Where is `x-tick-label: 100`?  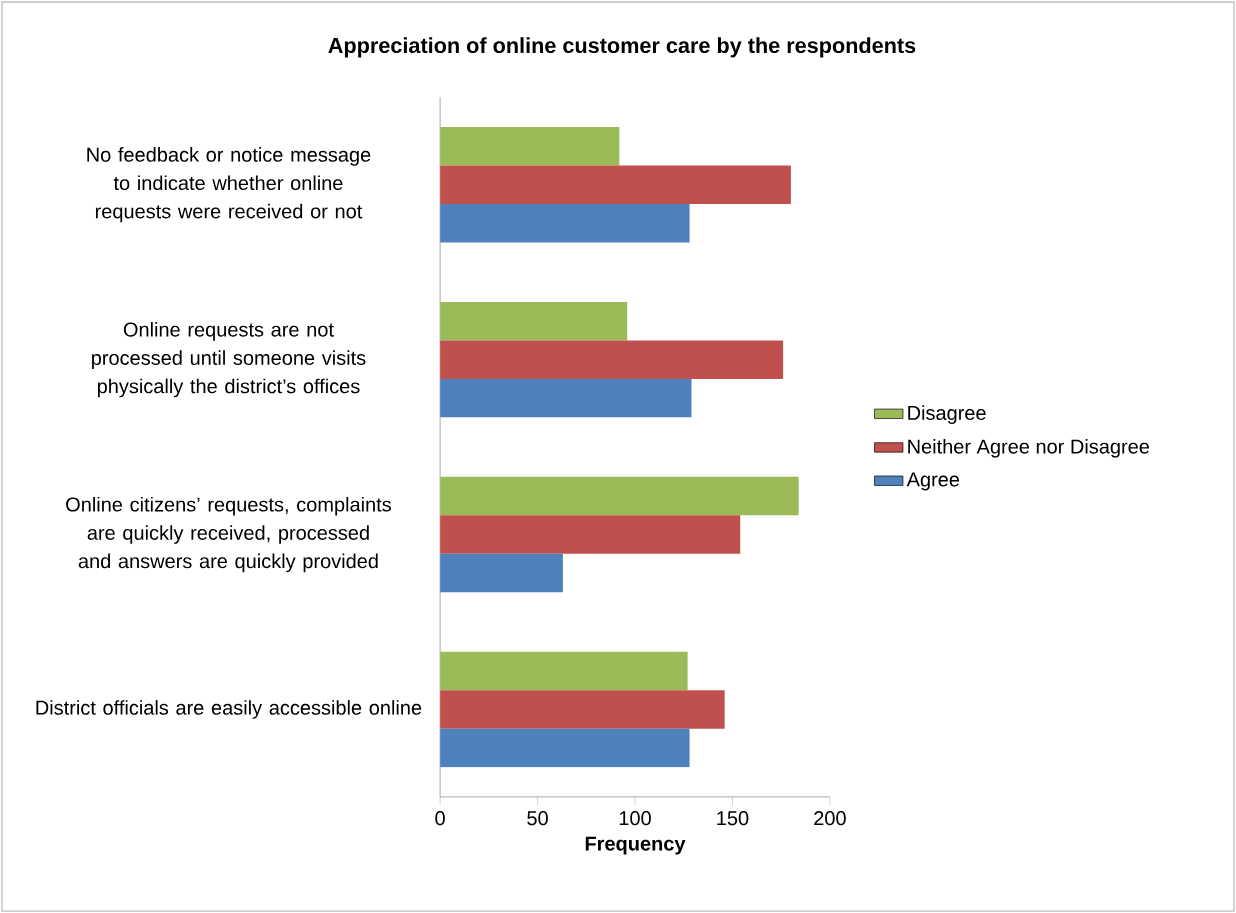
x-tick-label: 100 is located at coordinates (635, 818).